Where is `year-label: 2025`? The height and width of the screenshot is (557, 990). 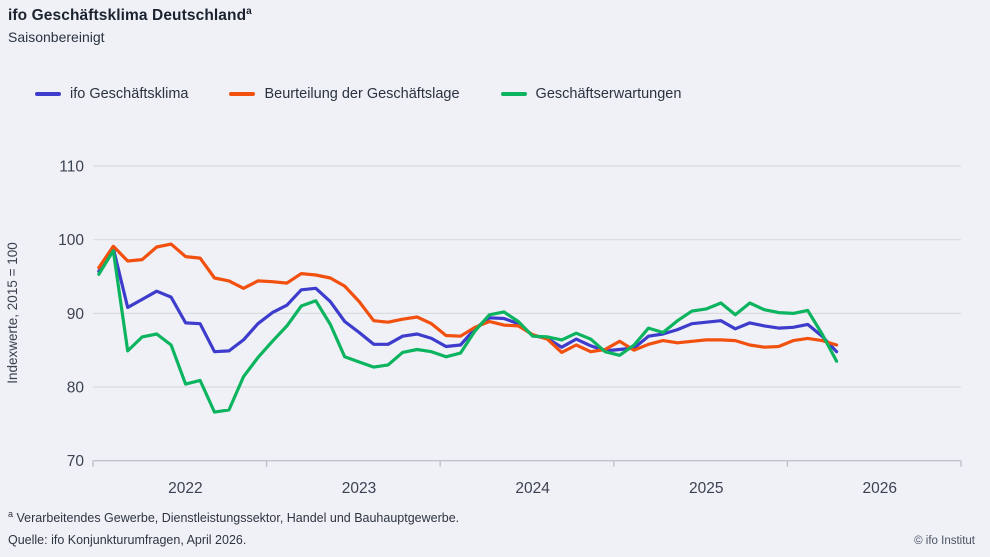 year-label: 2025 is located at coordinates (706, 488).